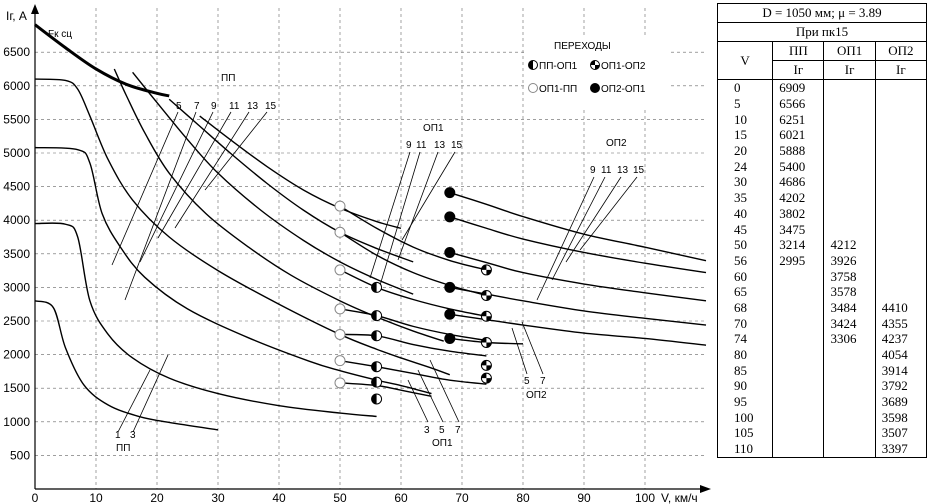  I want to click on table-row: 40 3802, so click(821, 213).